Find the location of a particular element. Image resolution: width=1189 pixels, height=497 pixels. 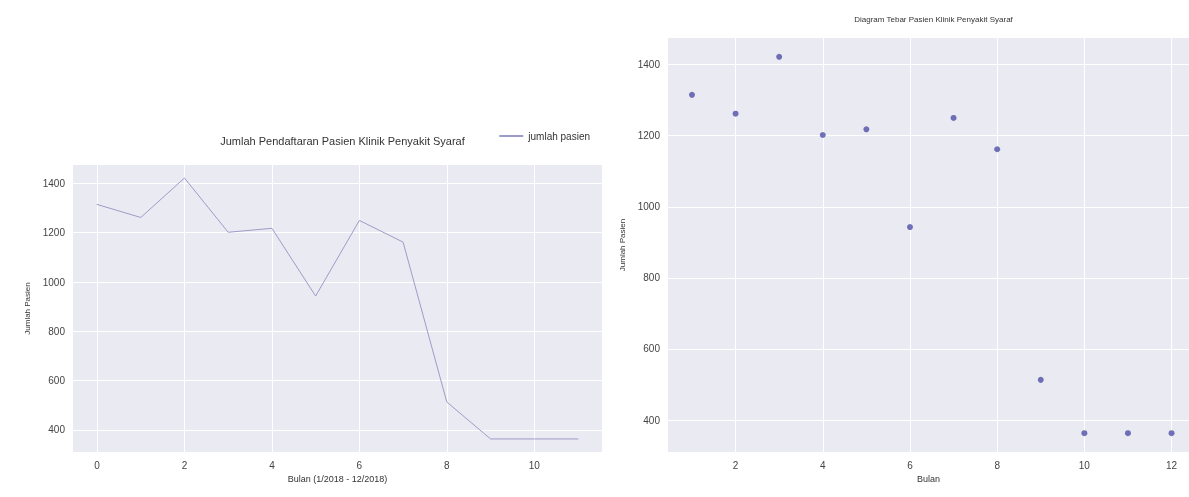

x-tick-label: 12 is located at coordinates (1172, 465).